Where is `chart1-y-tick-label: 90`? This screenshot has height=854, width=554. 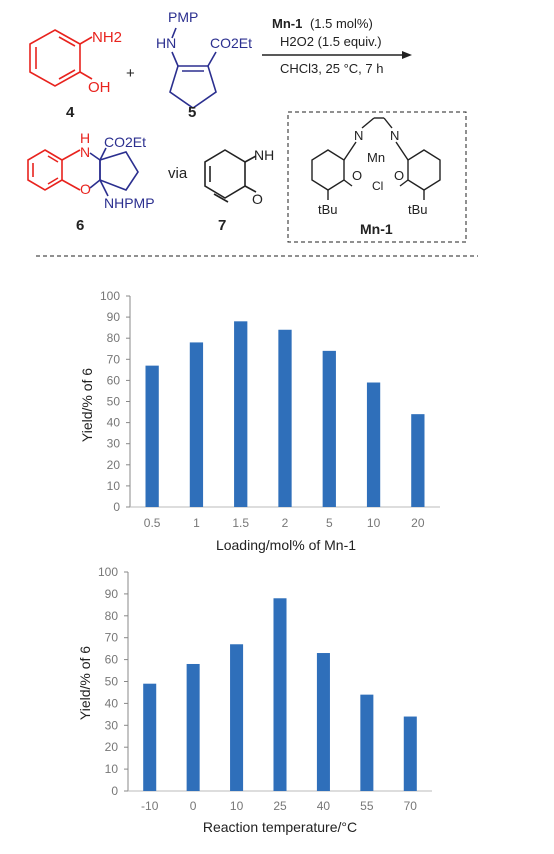
chart1-y-tick-label: 90 is located at coordinates (114, 317).